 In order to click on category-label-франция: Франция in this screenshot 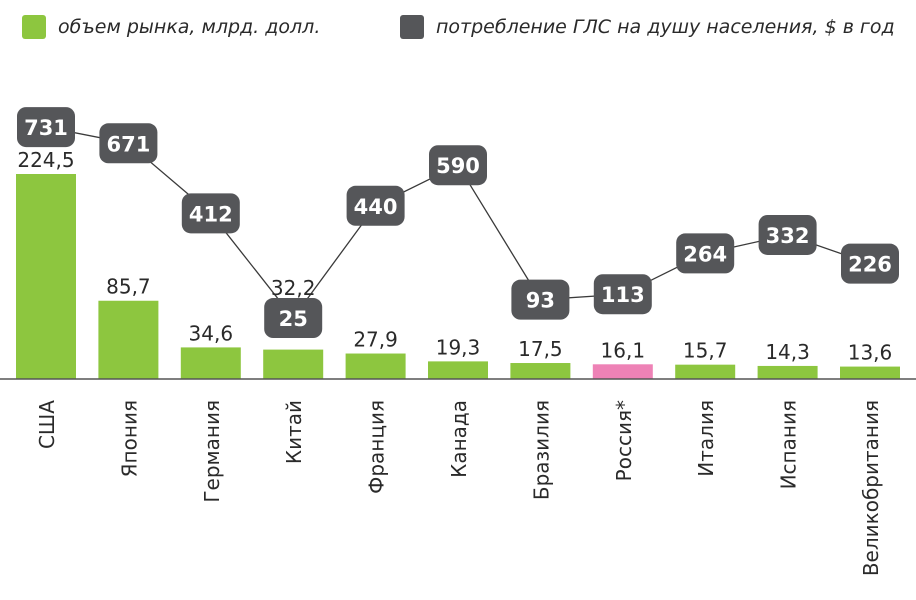, I will do `click(377, 447)`.